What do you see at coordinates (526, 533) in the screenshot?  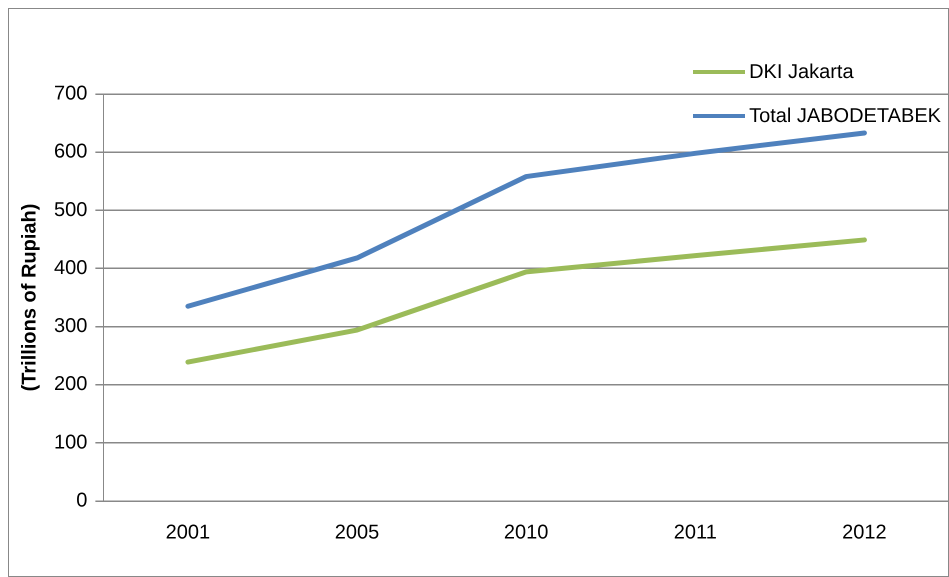 I see `x-tick-label: 2010` at bounding box center [526, 533].